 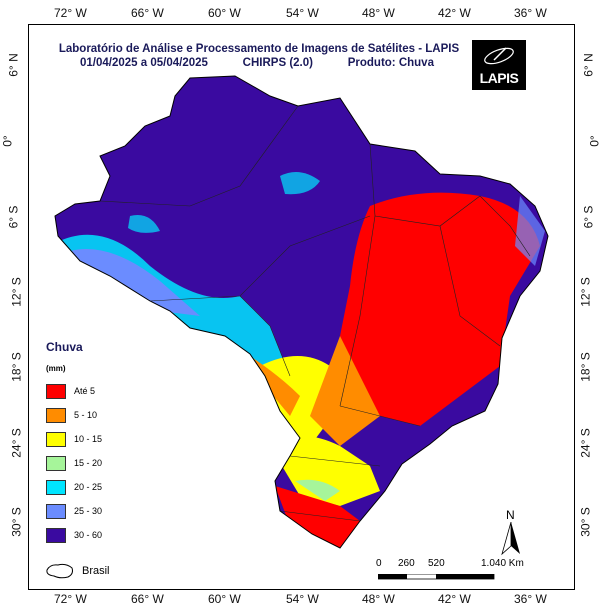 I want to click on legend-unit: (mm), so click(x=56, y=368).